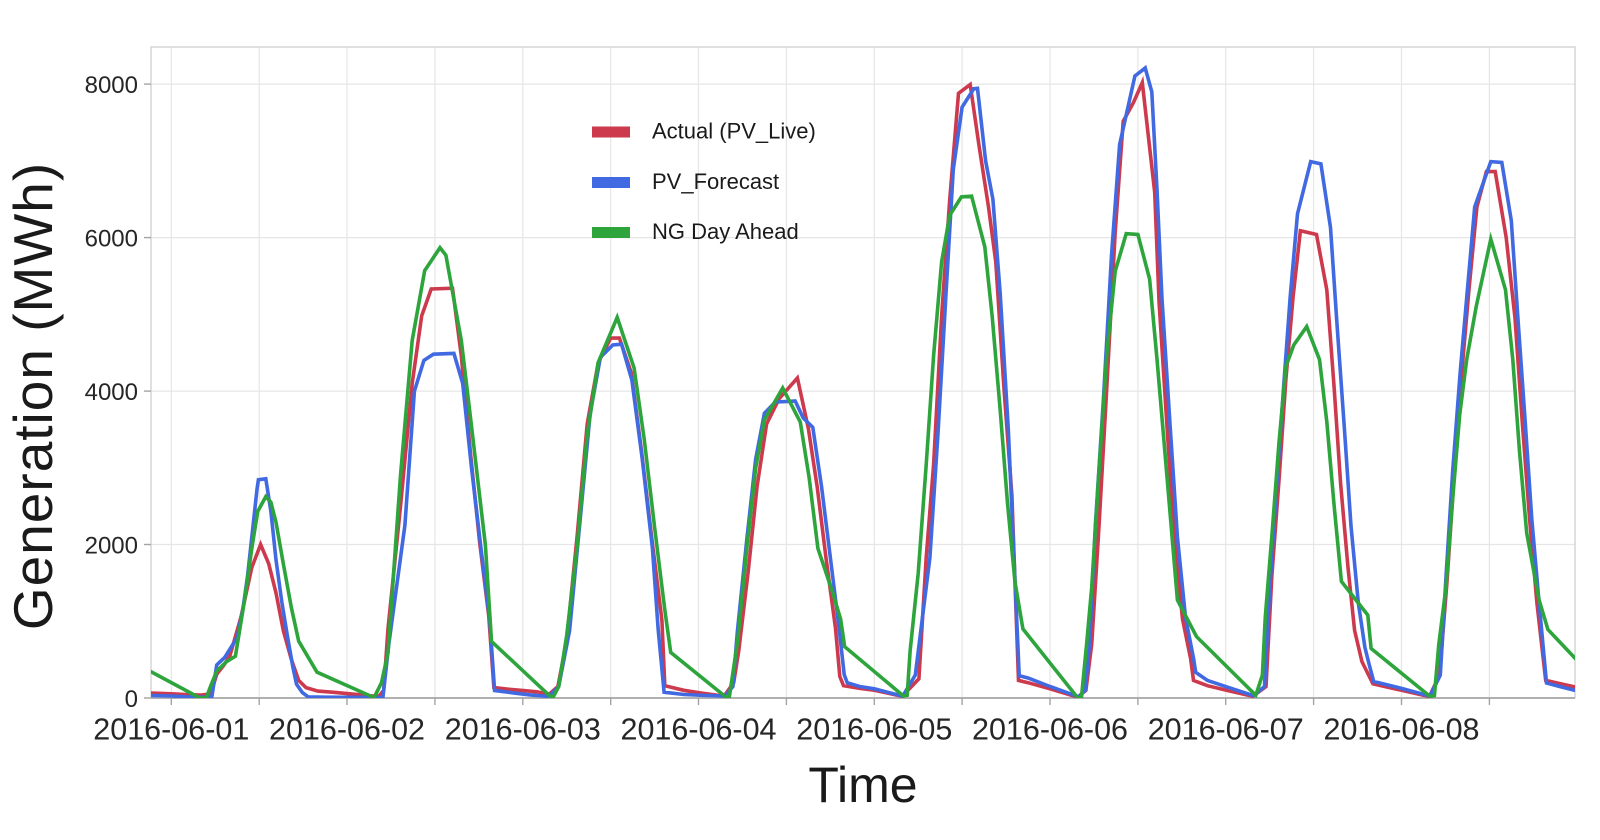 The width and height of the screenshot is (1600, 840). What do you see at coordinates (111, 392) in the screenshot?
I see `svg-text: 4000` at bounding box center [111, 392].